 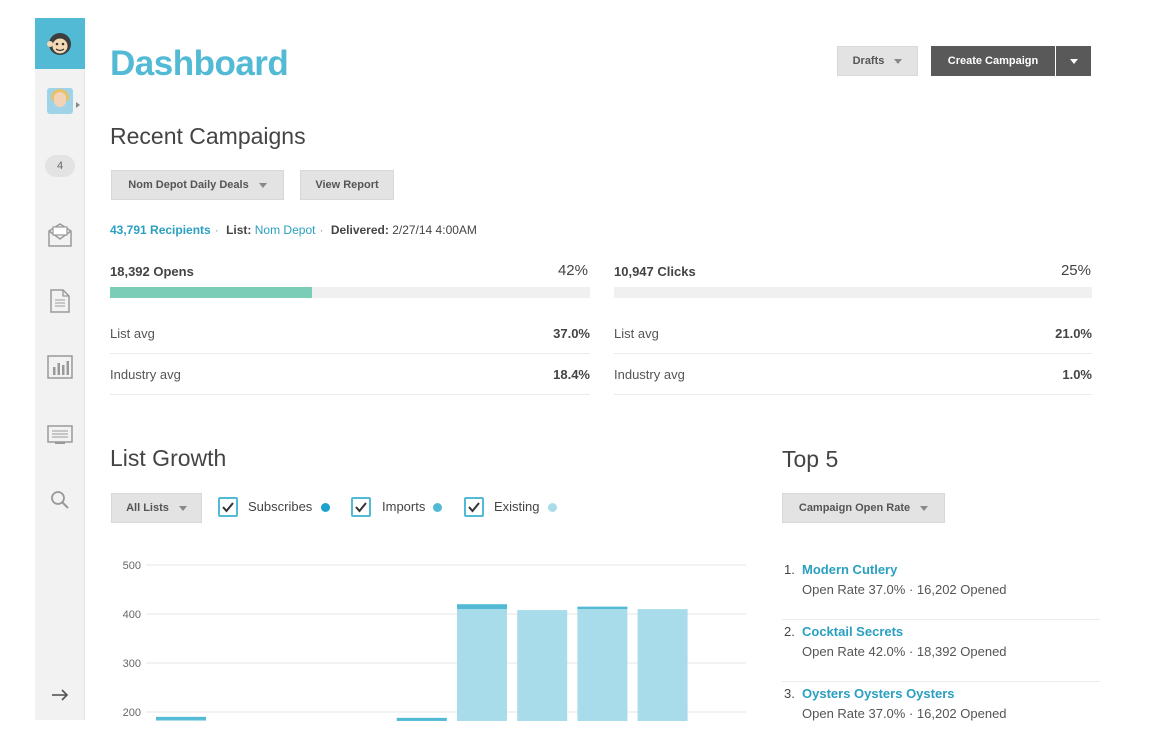 I want to click on reports-chart-icon, so click(x=60, y=367).